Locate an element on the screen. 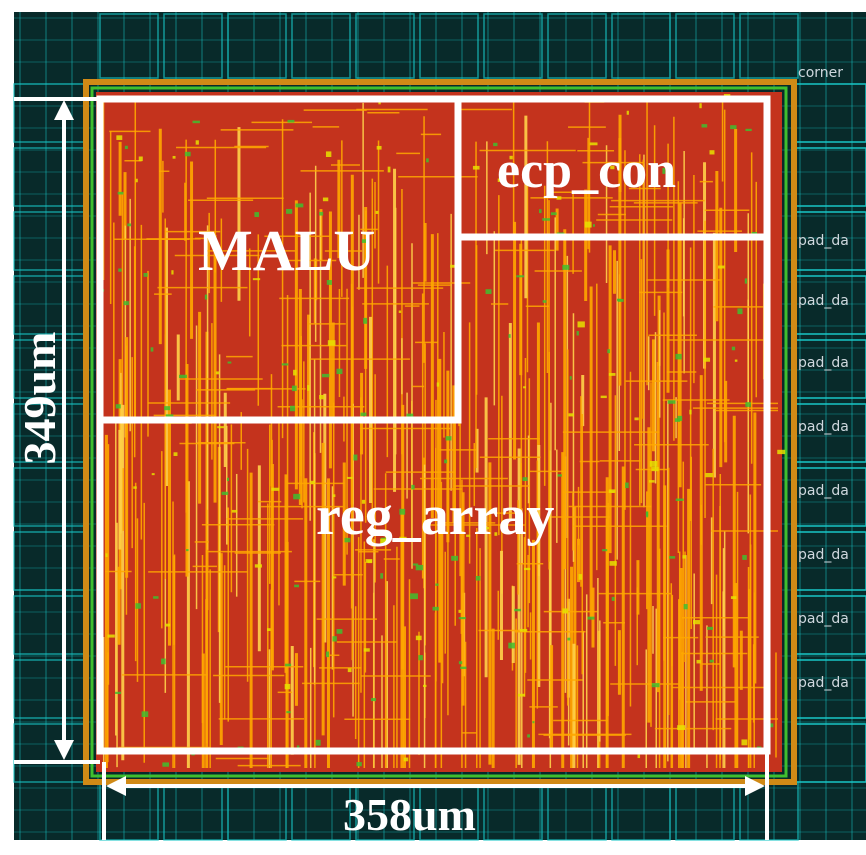  height-dimension-label: 349um is located at coordinates (39, 398).